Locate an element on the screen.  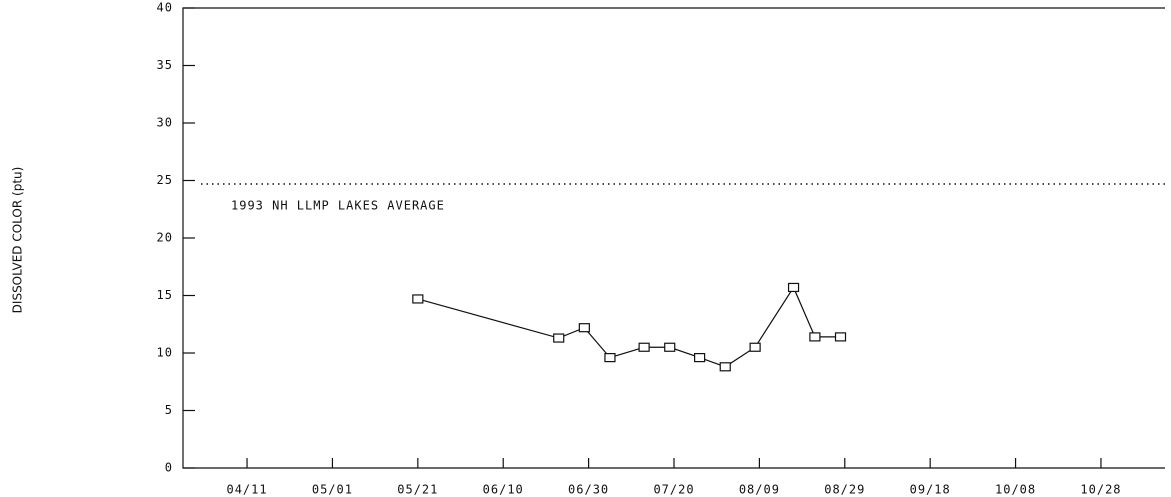
y-tick-label: 20 is located at coordinates (165, 238).